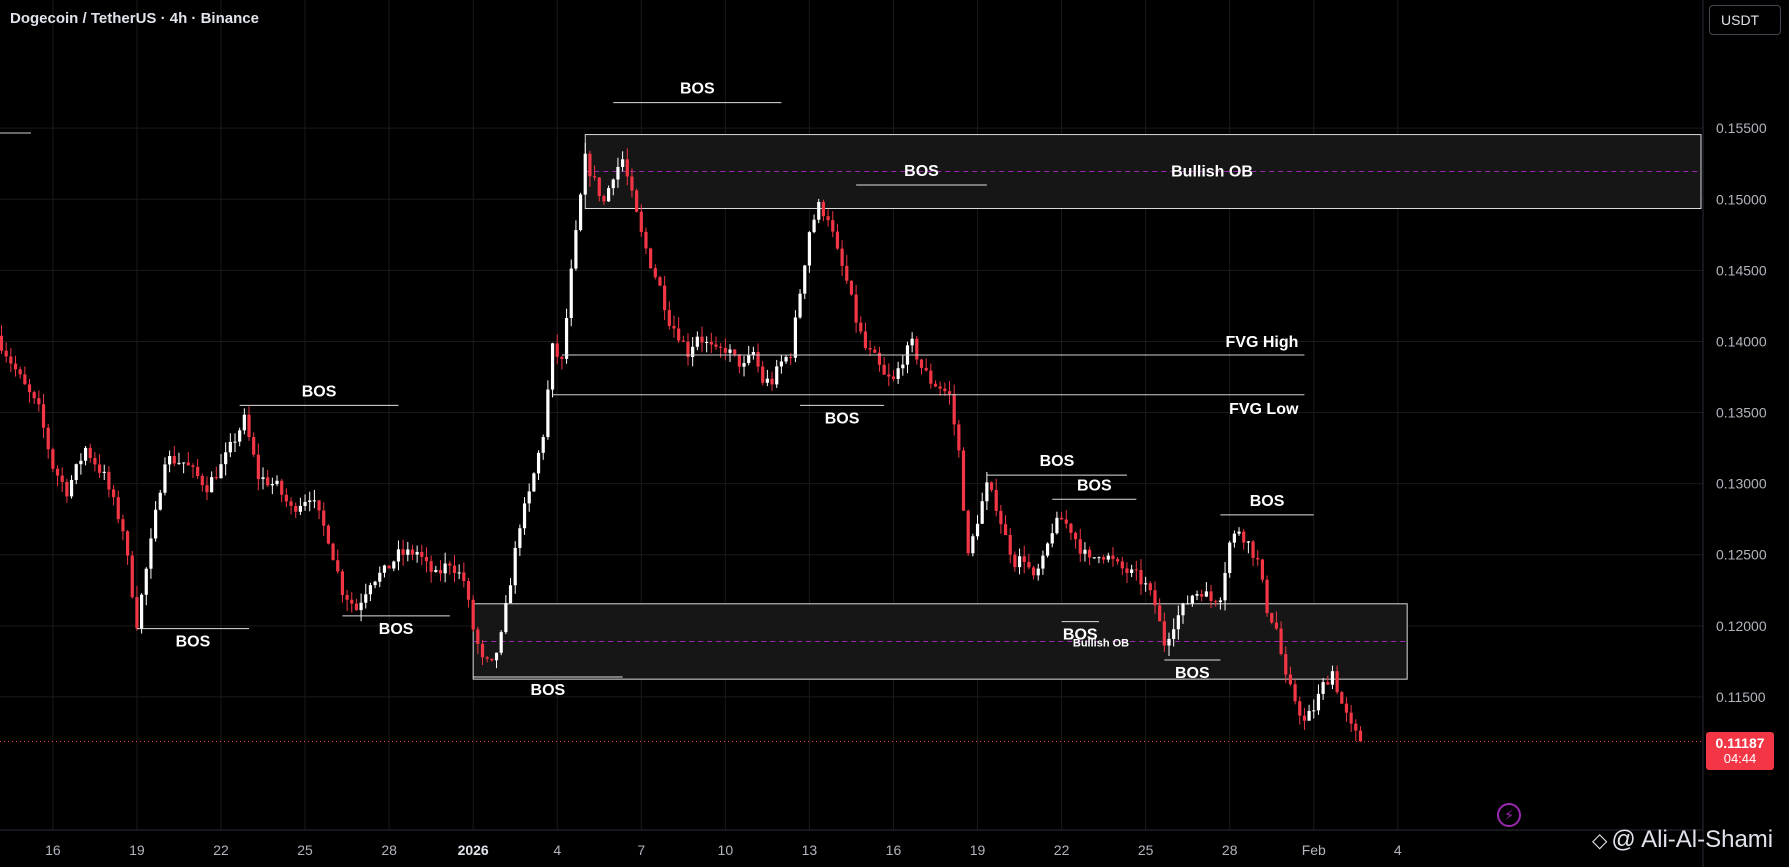 The height and width of the screenshot is (867, 1789). What do you see at coordinates (810, 850) in the screenshot?
I see `time-axis-tick-label: 13` at bounding box center [810, 850].